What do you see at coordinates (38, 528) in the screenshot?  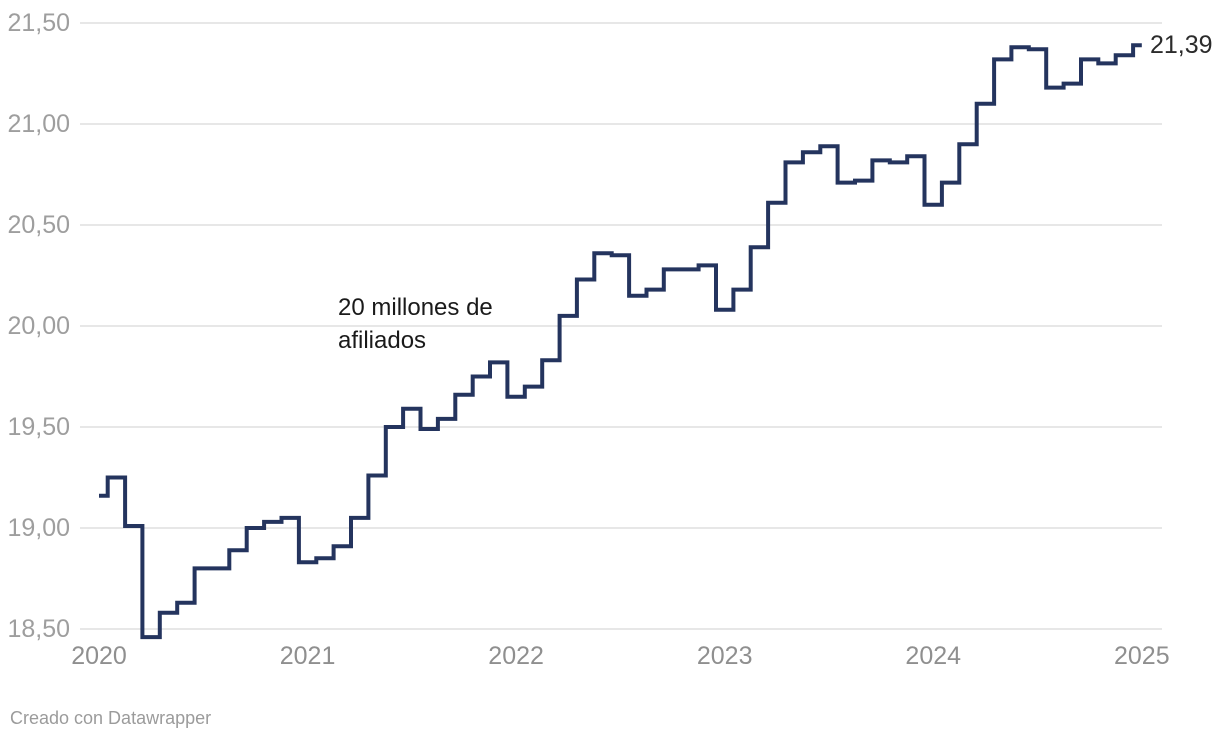 I see `y-axis-tick-label: 19,00` at bounding box center [38, 528].